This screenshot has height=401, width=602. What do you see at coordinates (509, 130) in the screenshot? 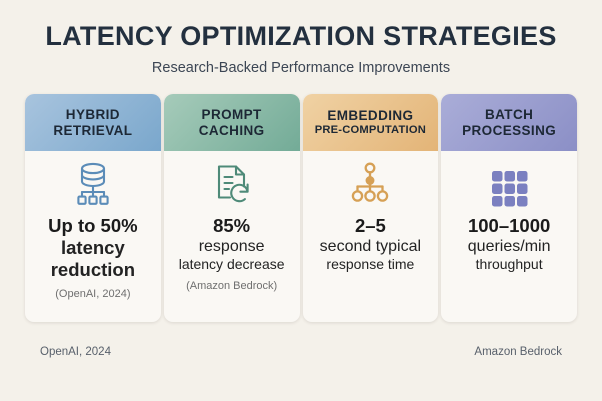
I see `card-title-line2: PROCESSING` at bounding box center [509, 130].